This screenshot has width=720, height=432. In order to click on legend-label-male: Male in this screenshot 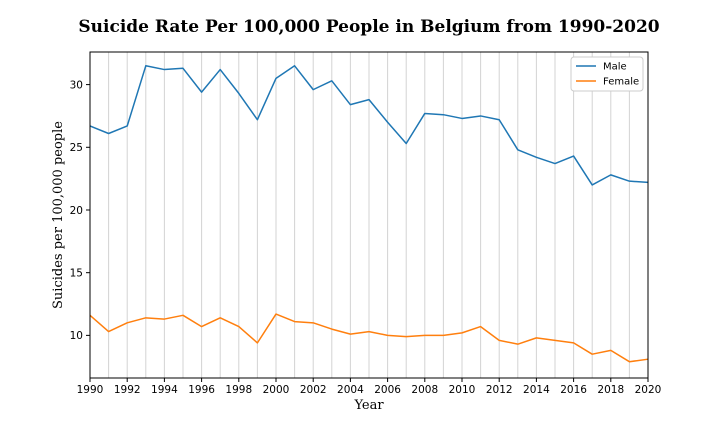, I will do `click(615, 67)`.